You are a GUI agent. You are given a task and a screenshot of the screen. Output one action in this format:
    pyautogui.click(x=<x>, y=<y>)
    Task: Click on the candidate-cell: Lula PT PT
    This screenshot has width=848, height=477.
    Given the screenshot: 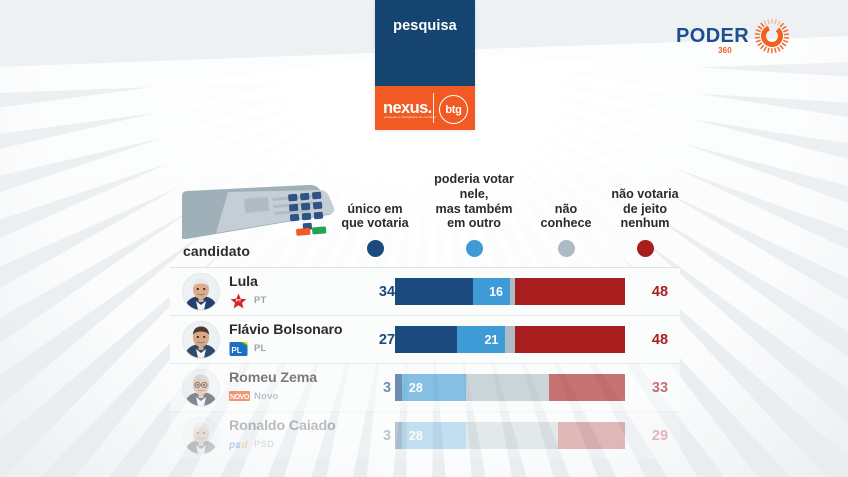 What is the action you would take?
    pyautogui.click(x=269, y=291)
    